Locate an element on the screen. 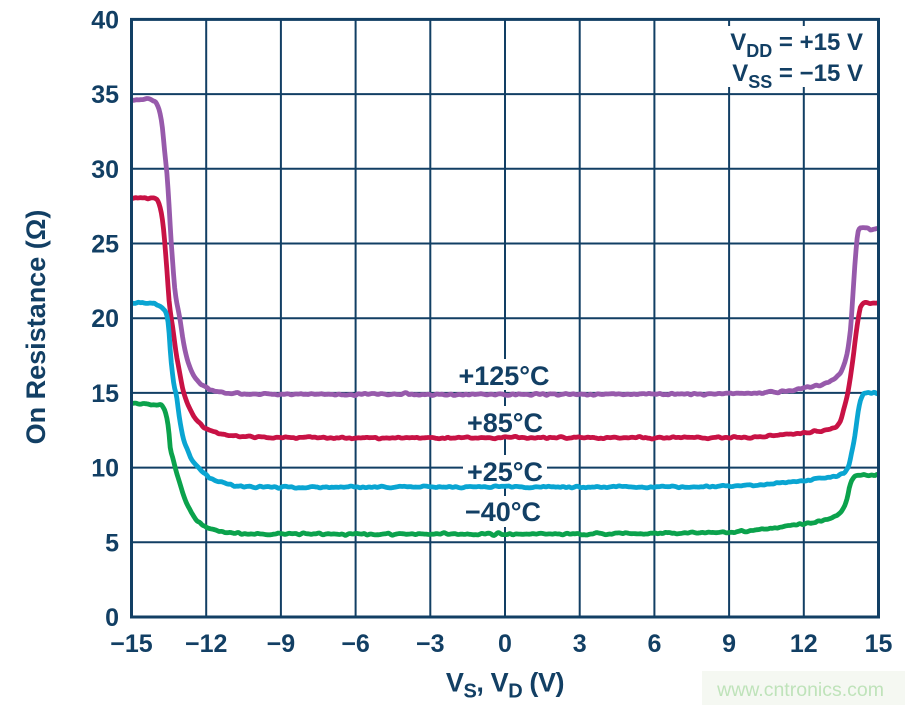  svg-text: 10 is located at coordinates (105, 469).